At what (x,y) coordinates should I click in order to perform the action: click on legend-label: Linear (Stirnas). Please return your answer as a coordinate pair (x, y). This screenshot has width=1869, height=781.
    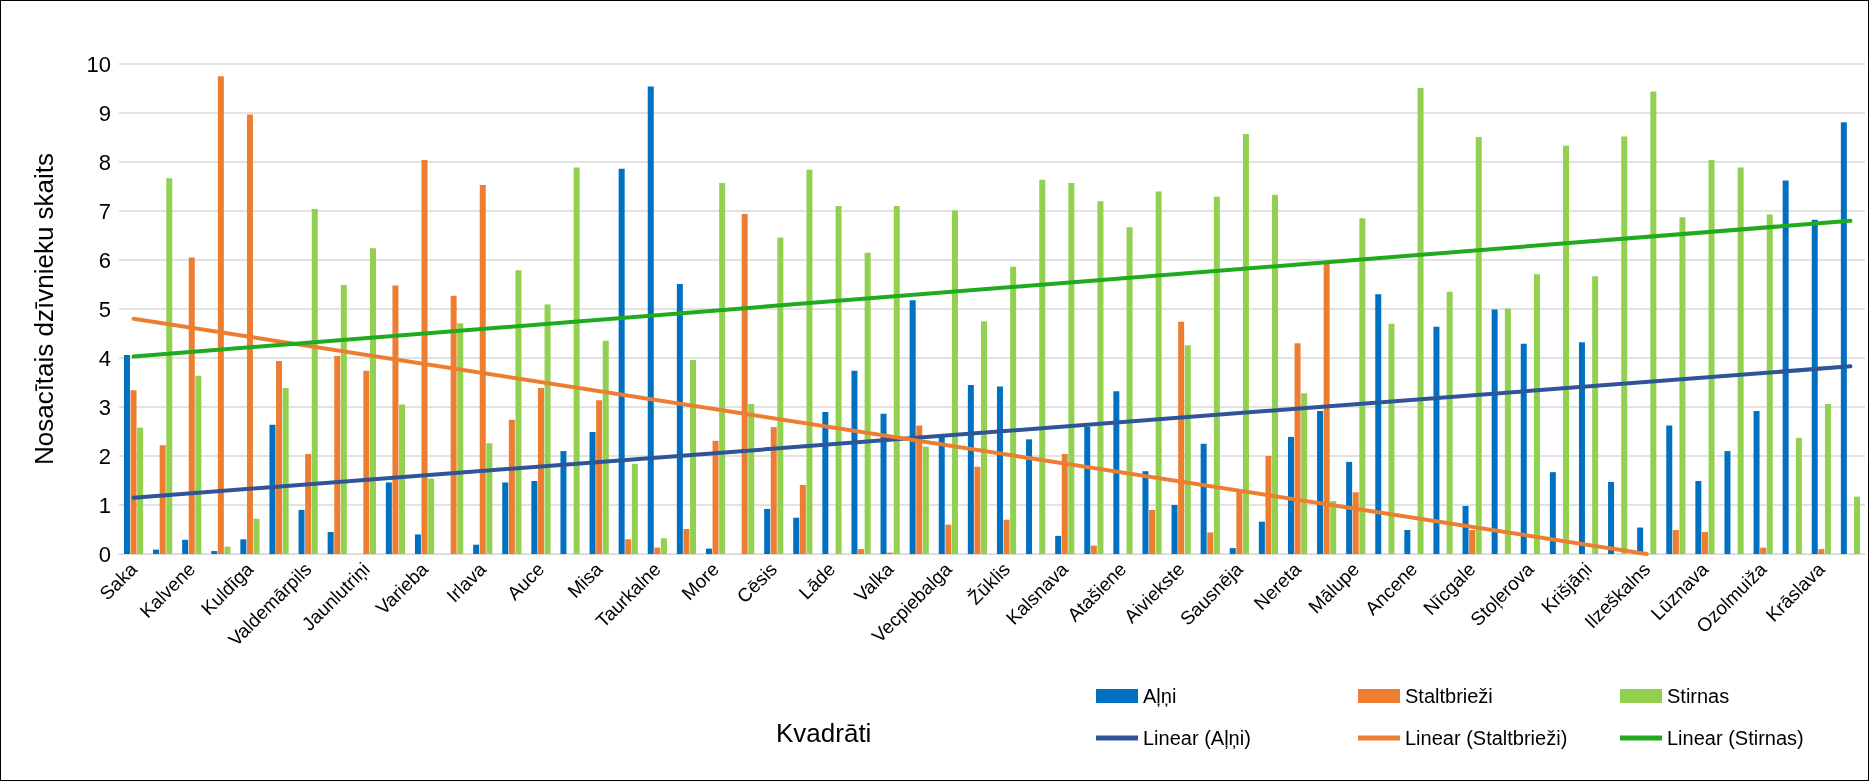
    Looking at the image, I should click on (1735, 738).